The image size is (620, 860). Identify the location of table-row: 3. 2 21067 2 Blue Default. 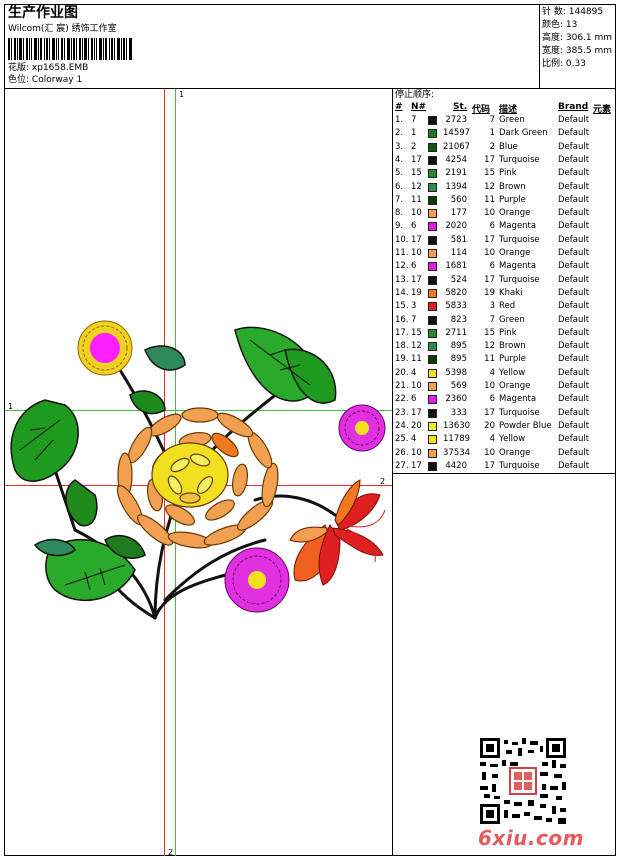
(504, 147).